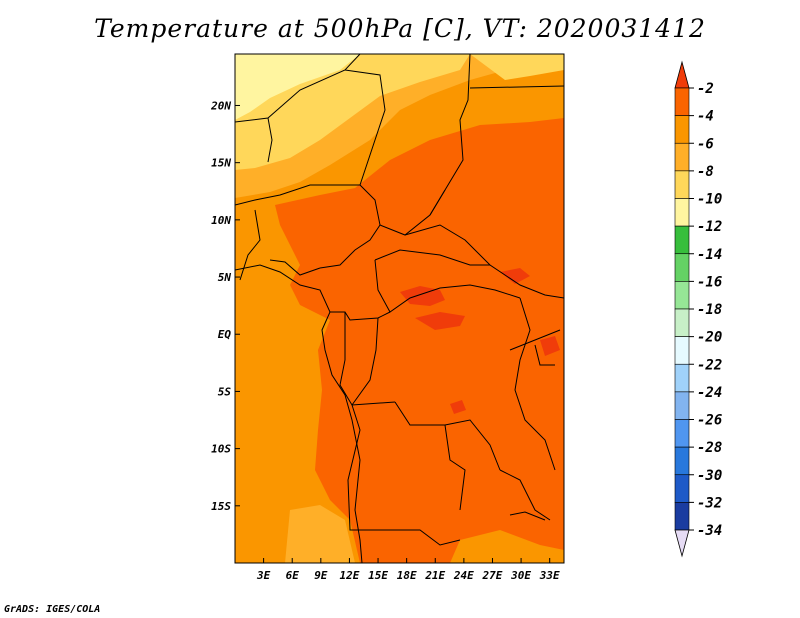  What do you see at coordinates (221, 506) in the screenshot?
I see `lat-tick-label: 15S` at bounding box center [221, 506].